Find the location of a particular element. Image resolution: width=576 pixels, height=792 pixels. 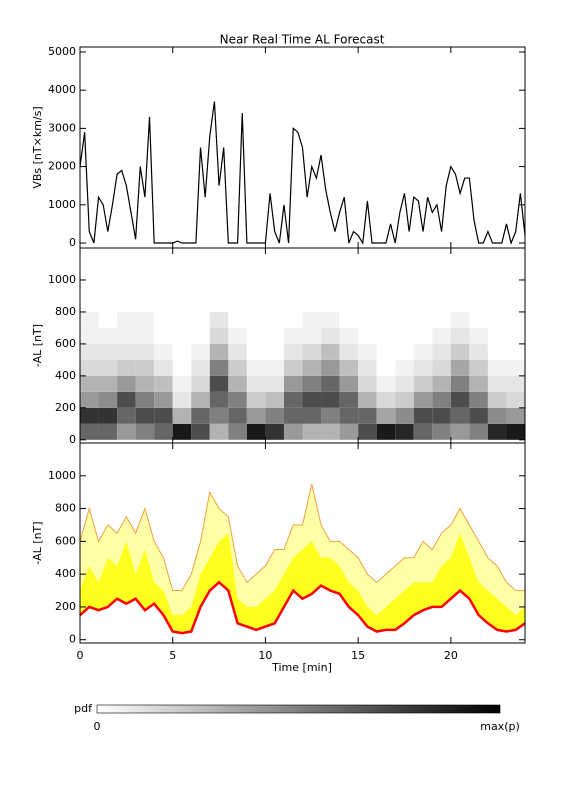

x-tick-label: 5 is located at coordinates (172, 655).